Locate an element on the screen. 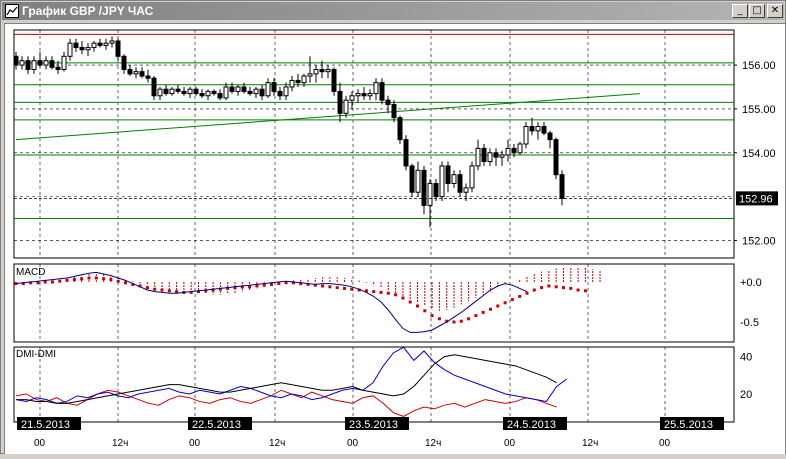 The height and width of the screenshot is (459, 786). dmi-plus-line is located at coordinates (291, 375).